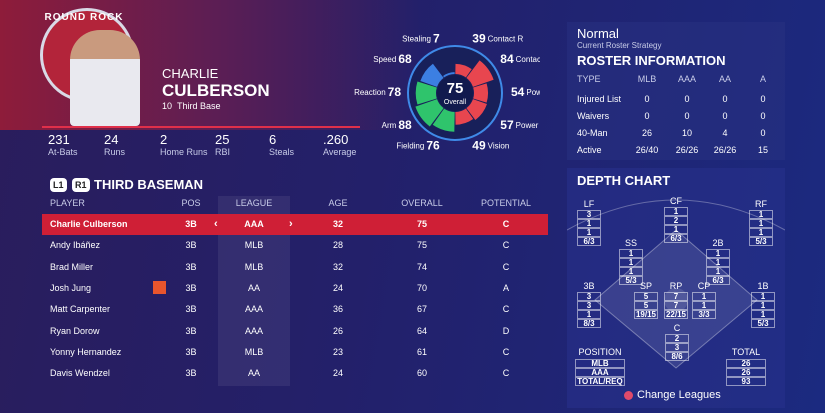 This screenshot has width=825, height=413. What do you see at coordinates (199, 106) in the screenshot?
I see `position: Third Base` at bounding box center [199, 106].